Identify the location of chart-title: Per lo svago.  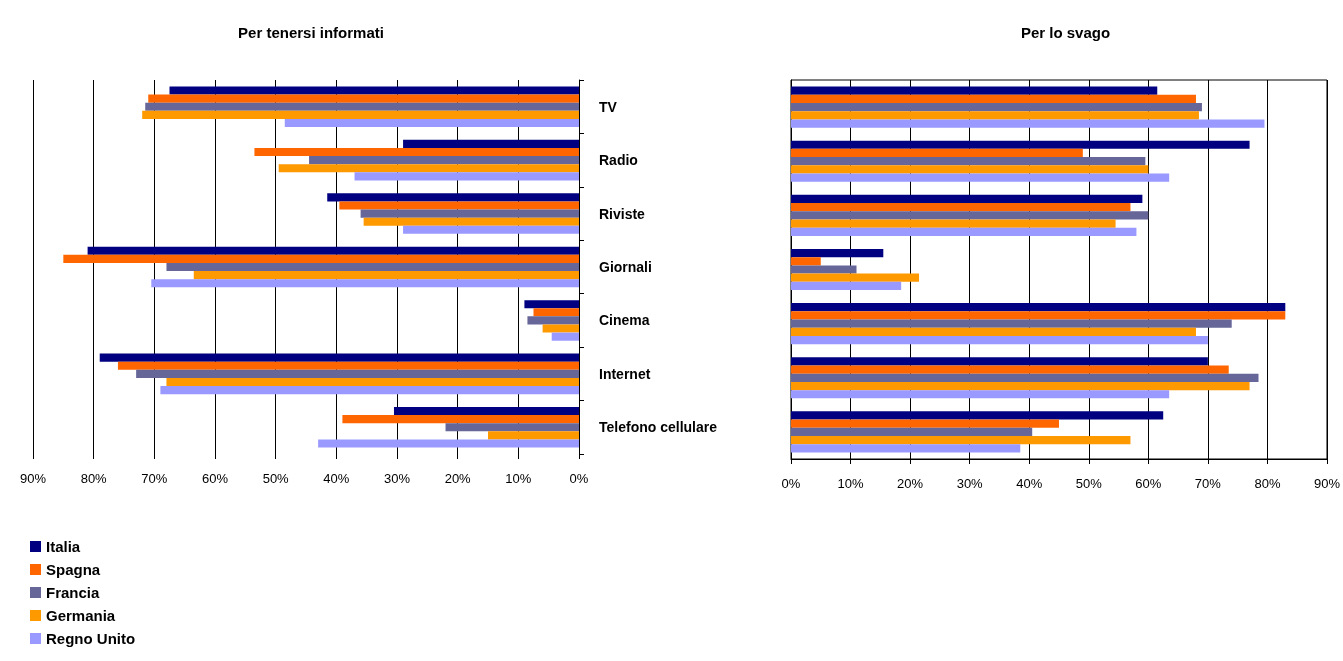
(1065, 32).